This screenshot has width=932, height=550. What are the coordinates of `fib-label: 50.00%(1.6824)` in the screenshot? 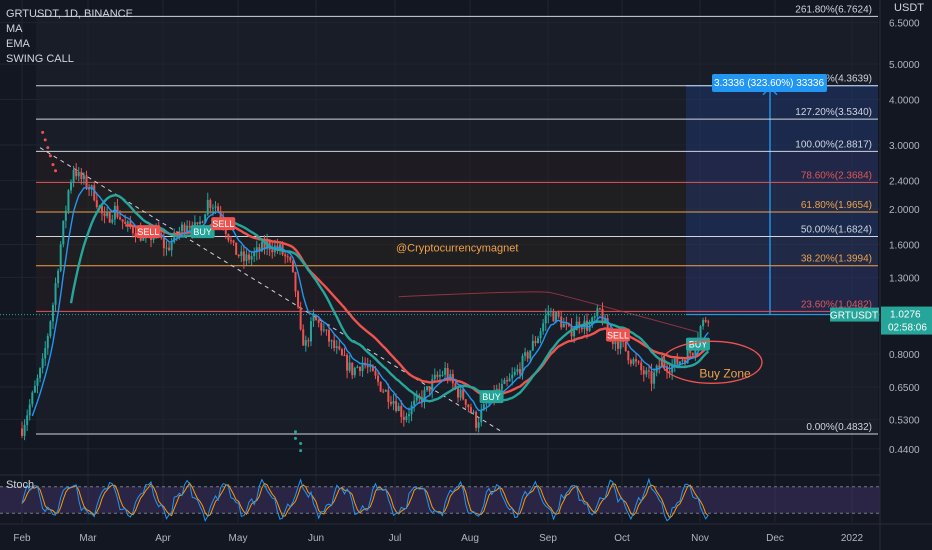 It's located at (836, 230).